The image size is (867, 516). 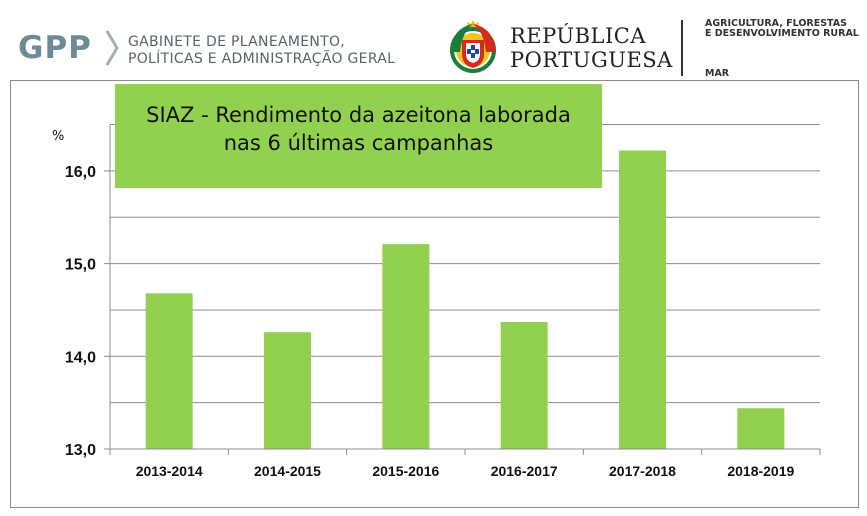 What do you see at coordinates (80, 265) in the screenshot?
I see `y-tick-label: 15,0` at bounding box center [80, 265].